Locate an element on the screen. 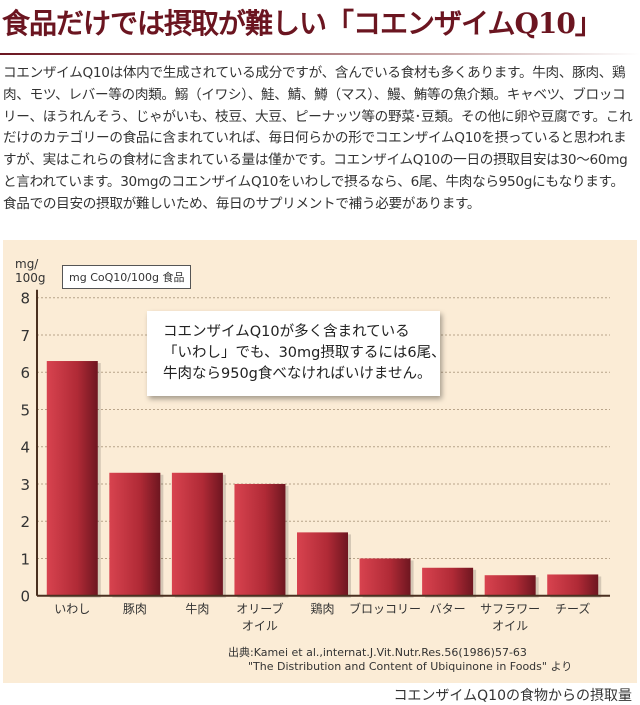  y-tick-label: 7 is located at coordinates (25, 336).